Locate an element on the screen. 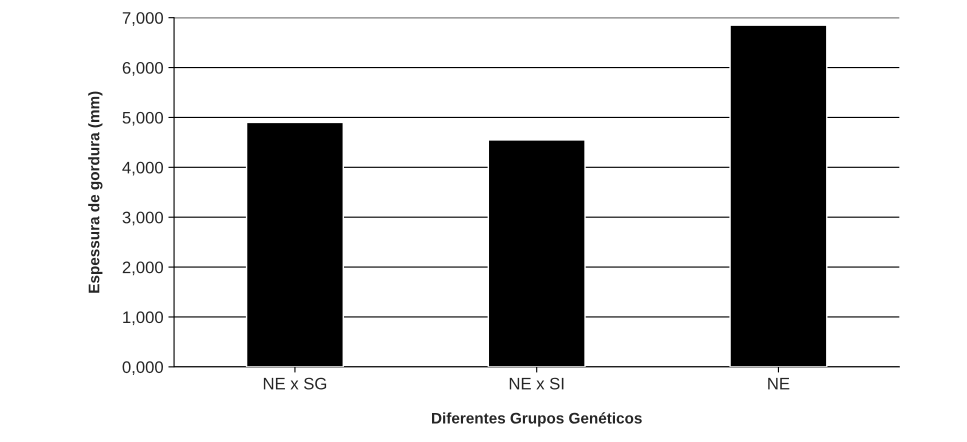 This screenshot has width=967, height=442. y-tick-label: 7,000 is located at coordinates (142, 19).